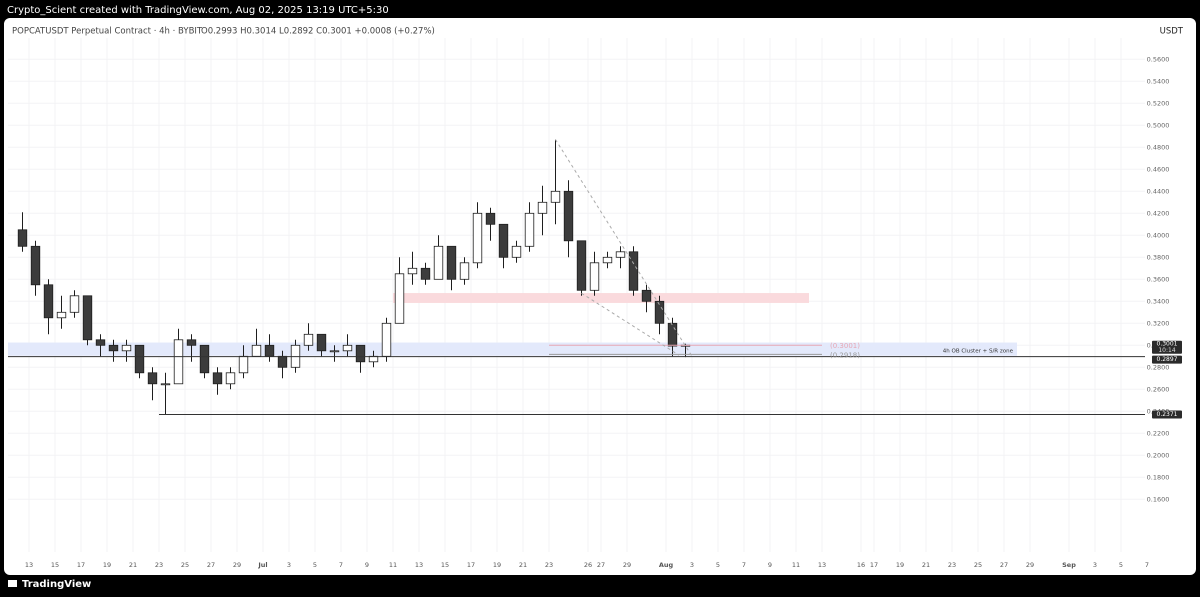 The height and width of the screenshot is (597, 1200). I want to click on y-tick-label: 0.3400, so click(1158, 301).